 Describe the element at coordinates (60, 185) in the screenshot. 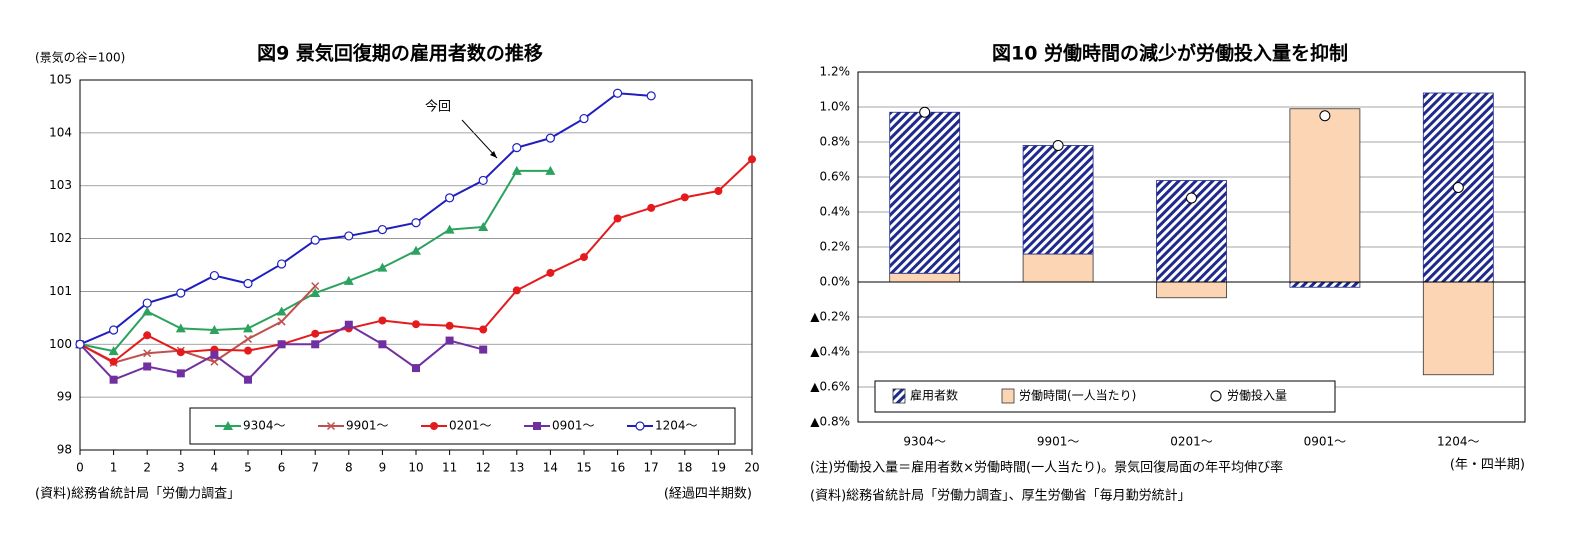

I see `y-tick-label: 103` at that location.